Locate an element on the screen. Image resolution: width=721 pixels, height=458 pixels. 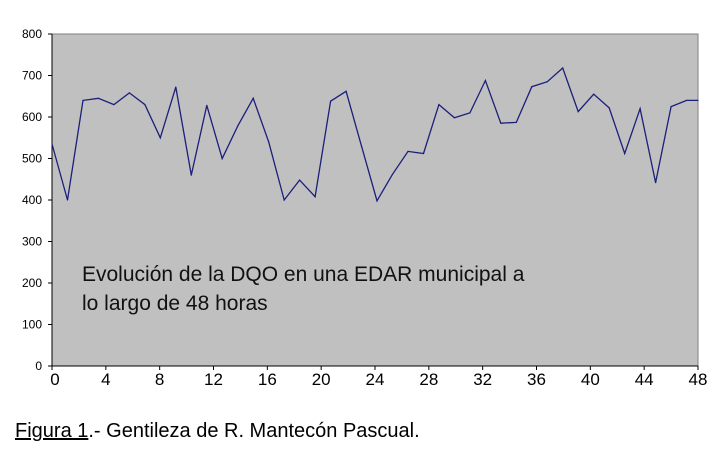
x-tick-label: 24 is located at coordinates (375, 379).